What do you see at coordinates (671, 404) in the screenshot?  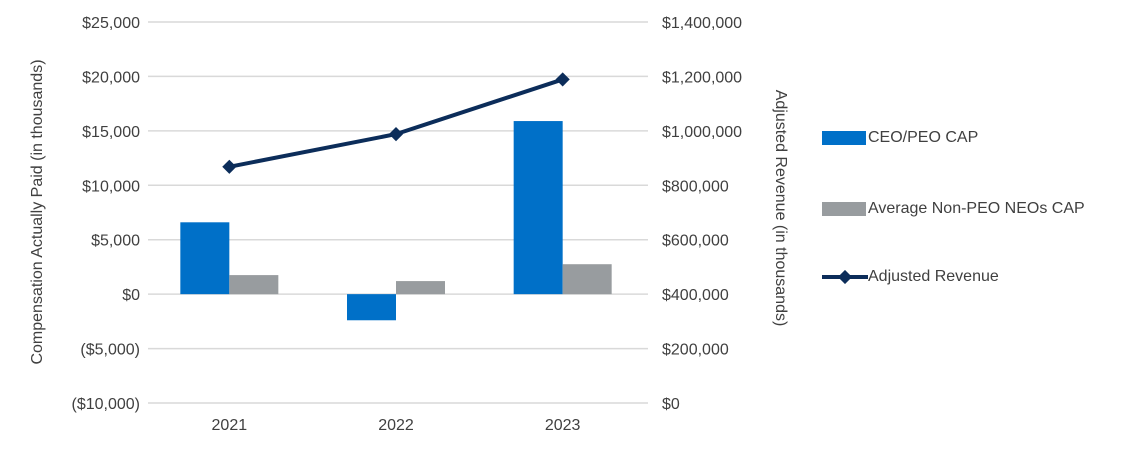 I see `y2-tick-label: $0` at bounding box center [671, 404].